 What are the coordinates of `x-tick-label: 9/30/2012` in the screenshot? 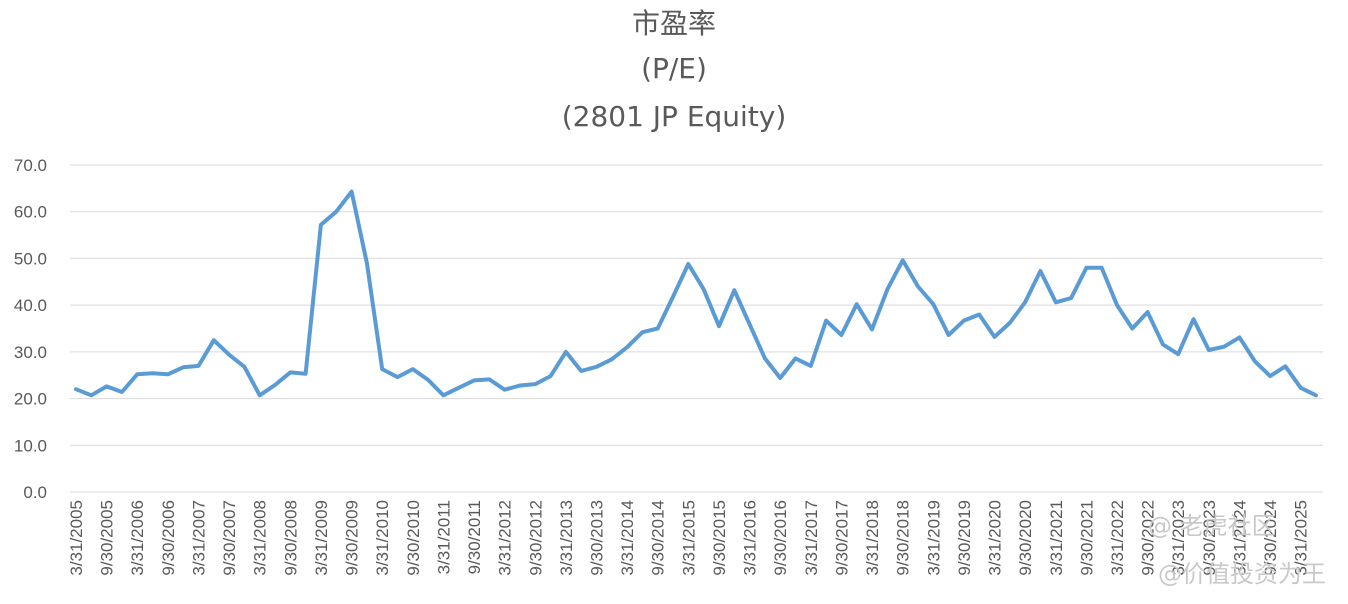 It's located at (535, 538).